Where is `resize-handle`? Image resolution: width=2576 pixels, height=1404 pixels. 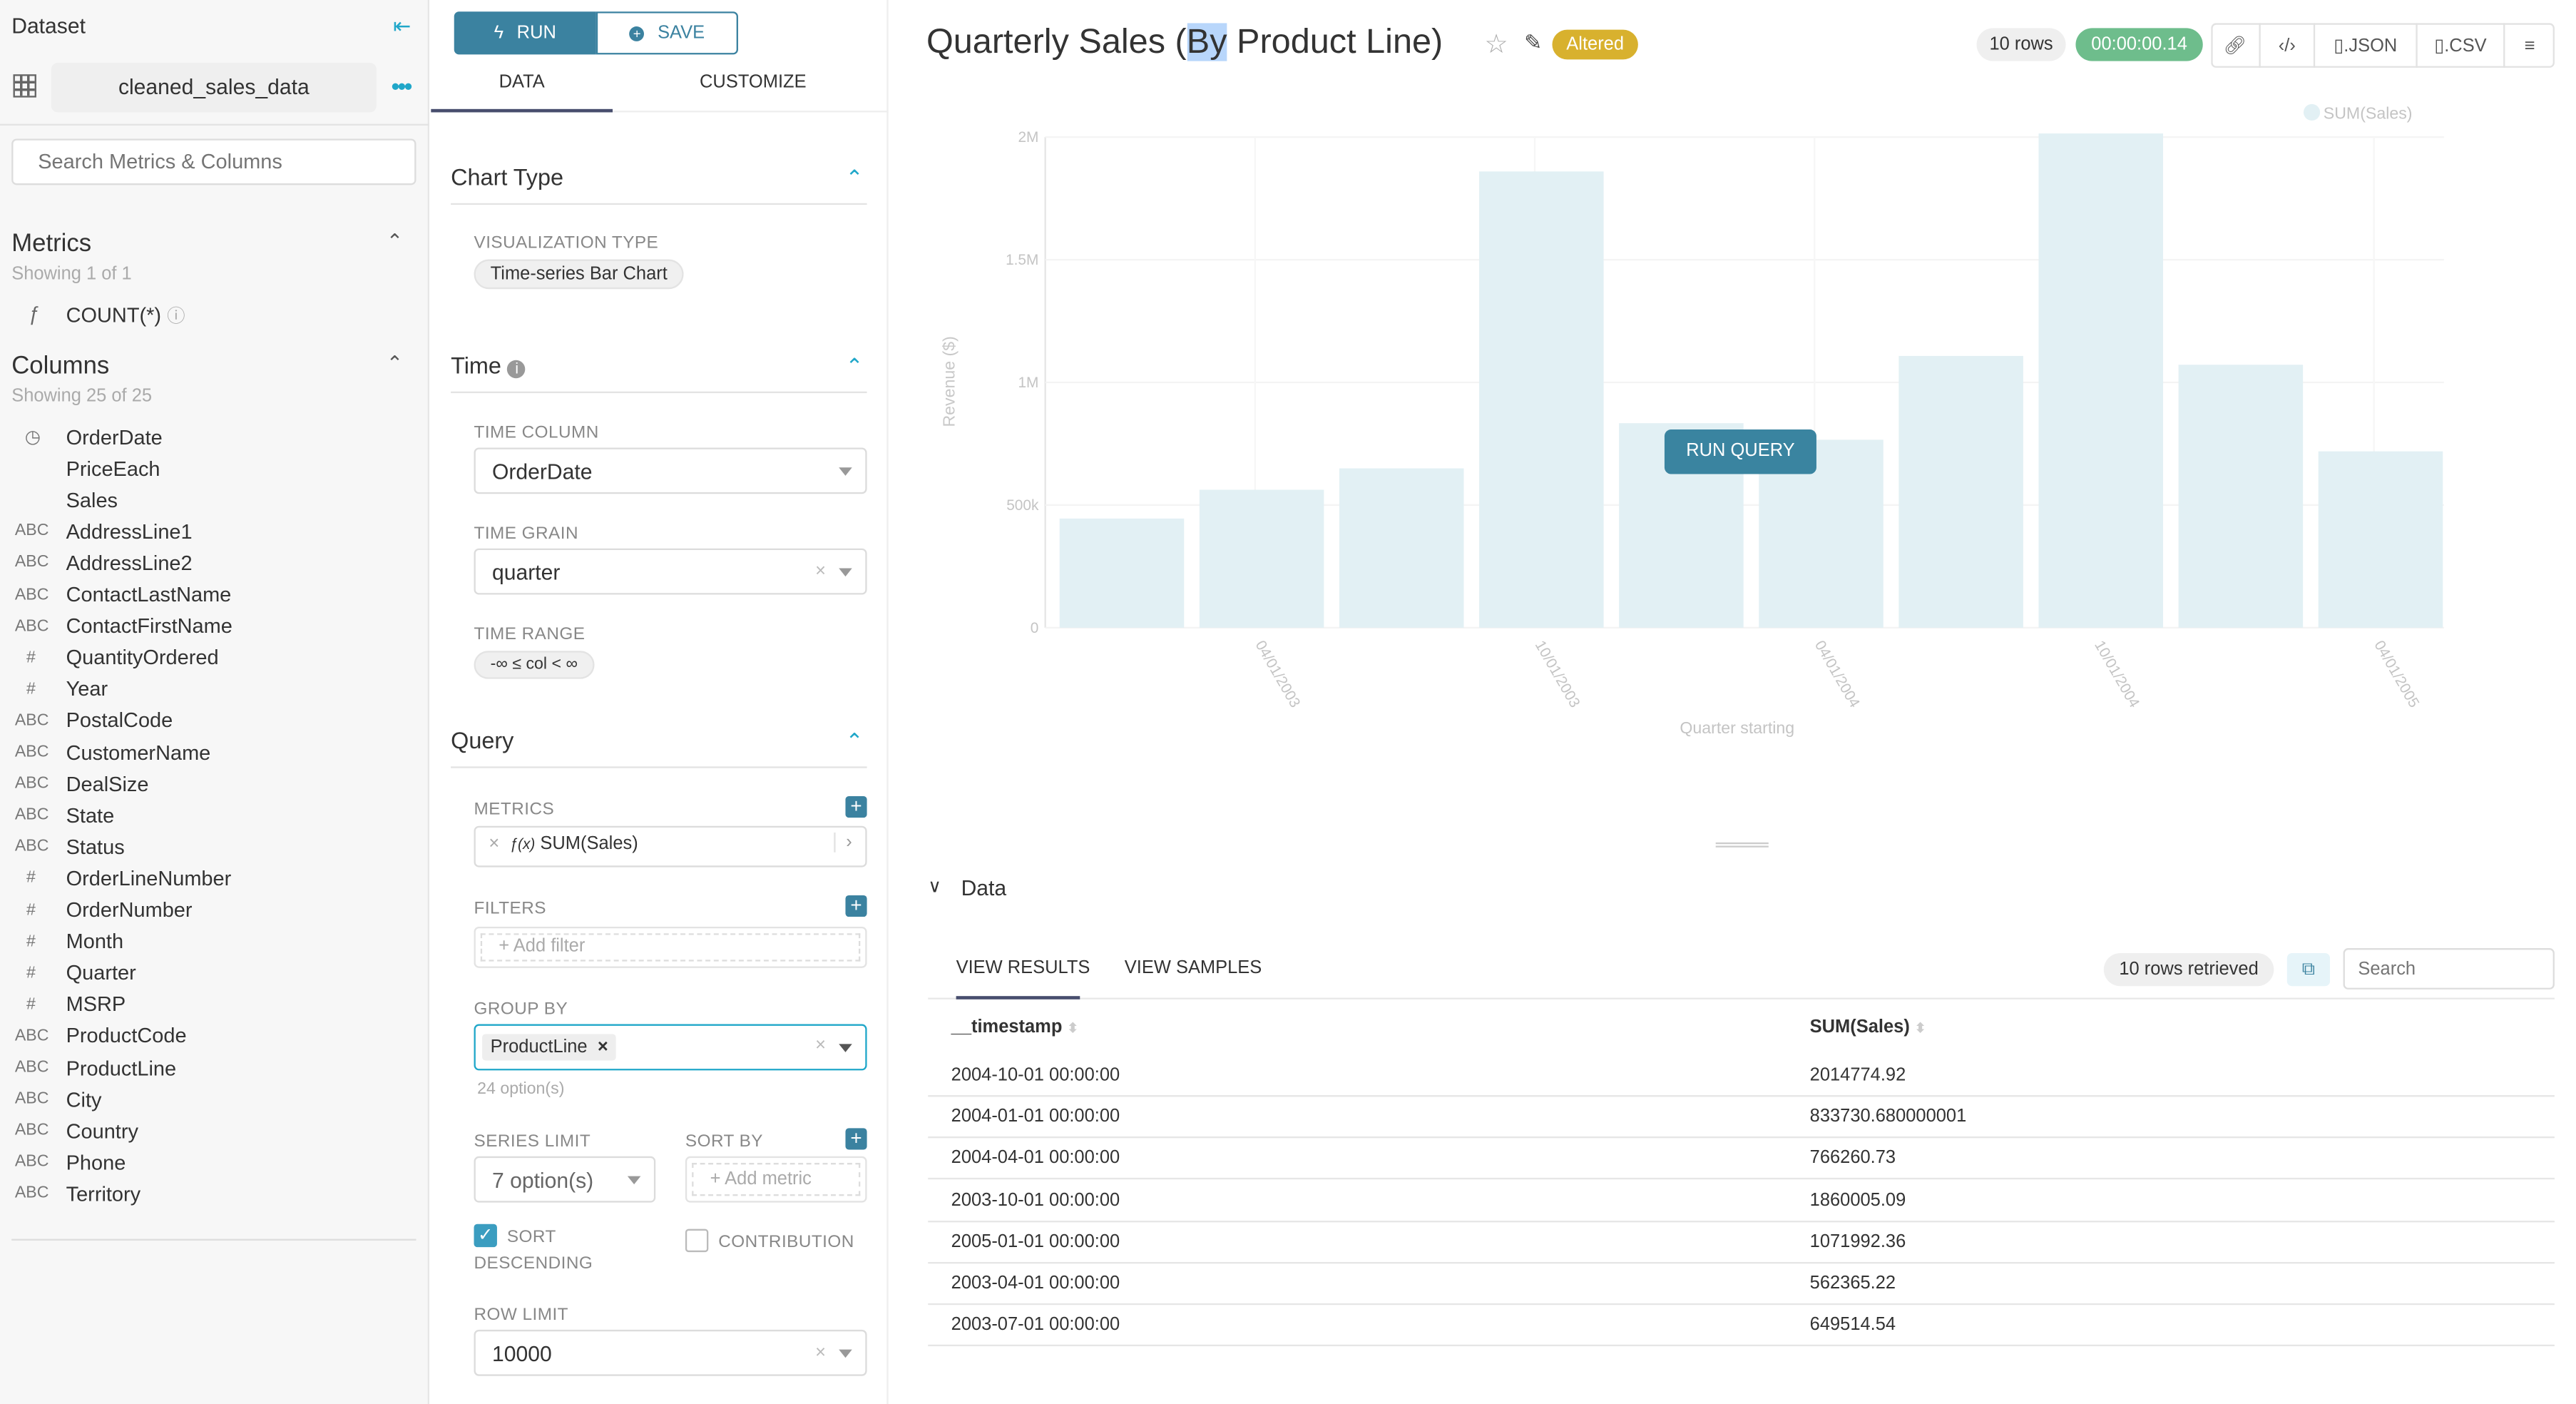
resize-handle is located at coordinates (1742, 845).